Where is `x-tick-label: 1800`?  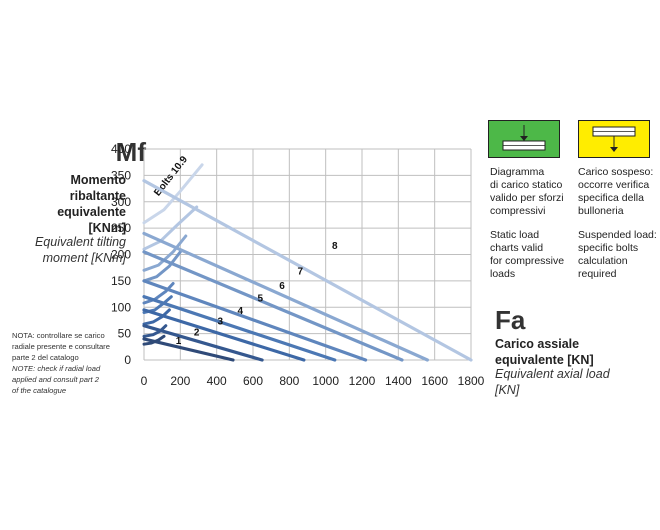
x-tick-label: 1800 is located at coordinates (471, 381).